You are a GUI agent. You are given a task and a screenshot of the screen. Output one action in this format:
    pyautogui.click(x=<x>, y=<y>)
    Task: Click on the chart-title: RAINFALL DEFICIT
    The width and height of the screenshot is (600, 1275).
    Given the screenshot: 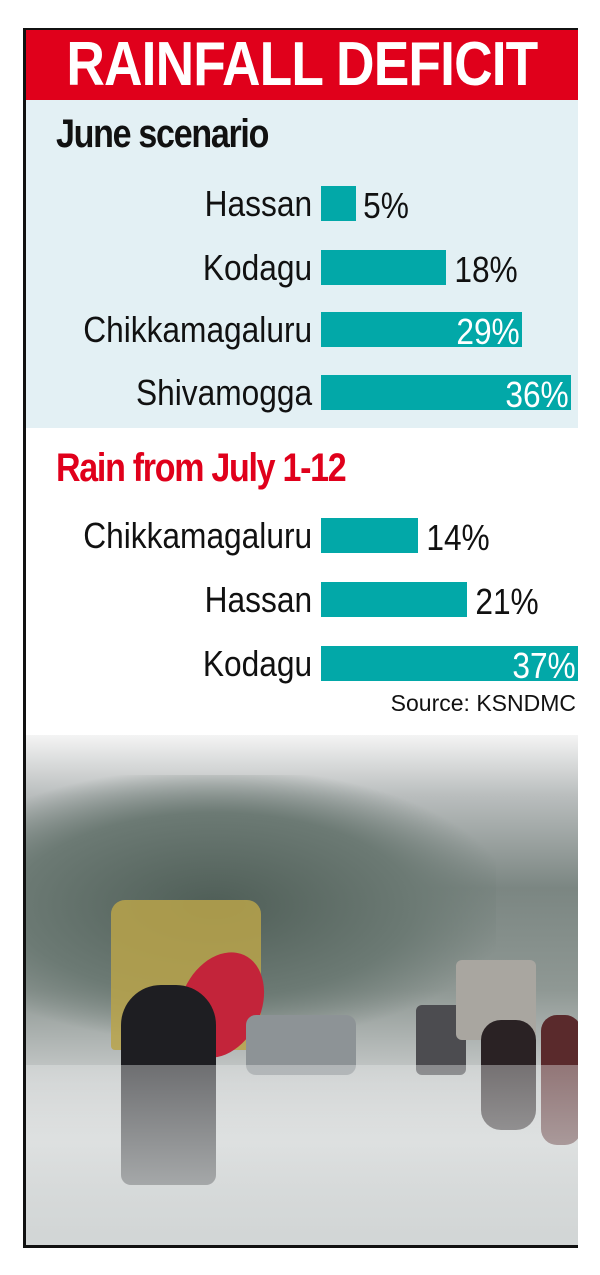 What is the action you would take?
    pyautogui.click(x=302, y=64)
    